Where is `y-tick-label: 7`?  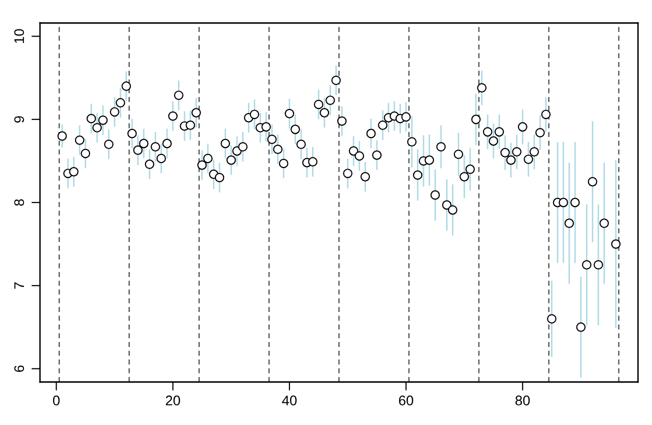
y-tick-label: 7 is located at coordinates (19, 285).